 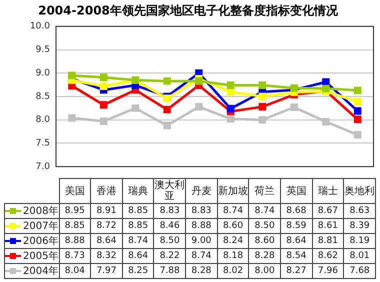 What do you see at coordinates (170, 226) in the screenshot?
I see `data-label: 8.46` at bounding box center [170, 226].